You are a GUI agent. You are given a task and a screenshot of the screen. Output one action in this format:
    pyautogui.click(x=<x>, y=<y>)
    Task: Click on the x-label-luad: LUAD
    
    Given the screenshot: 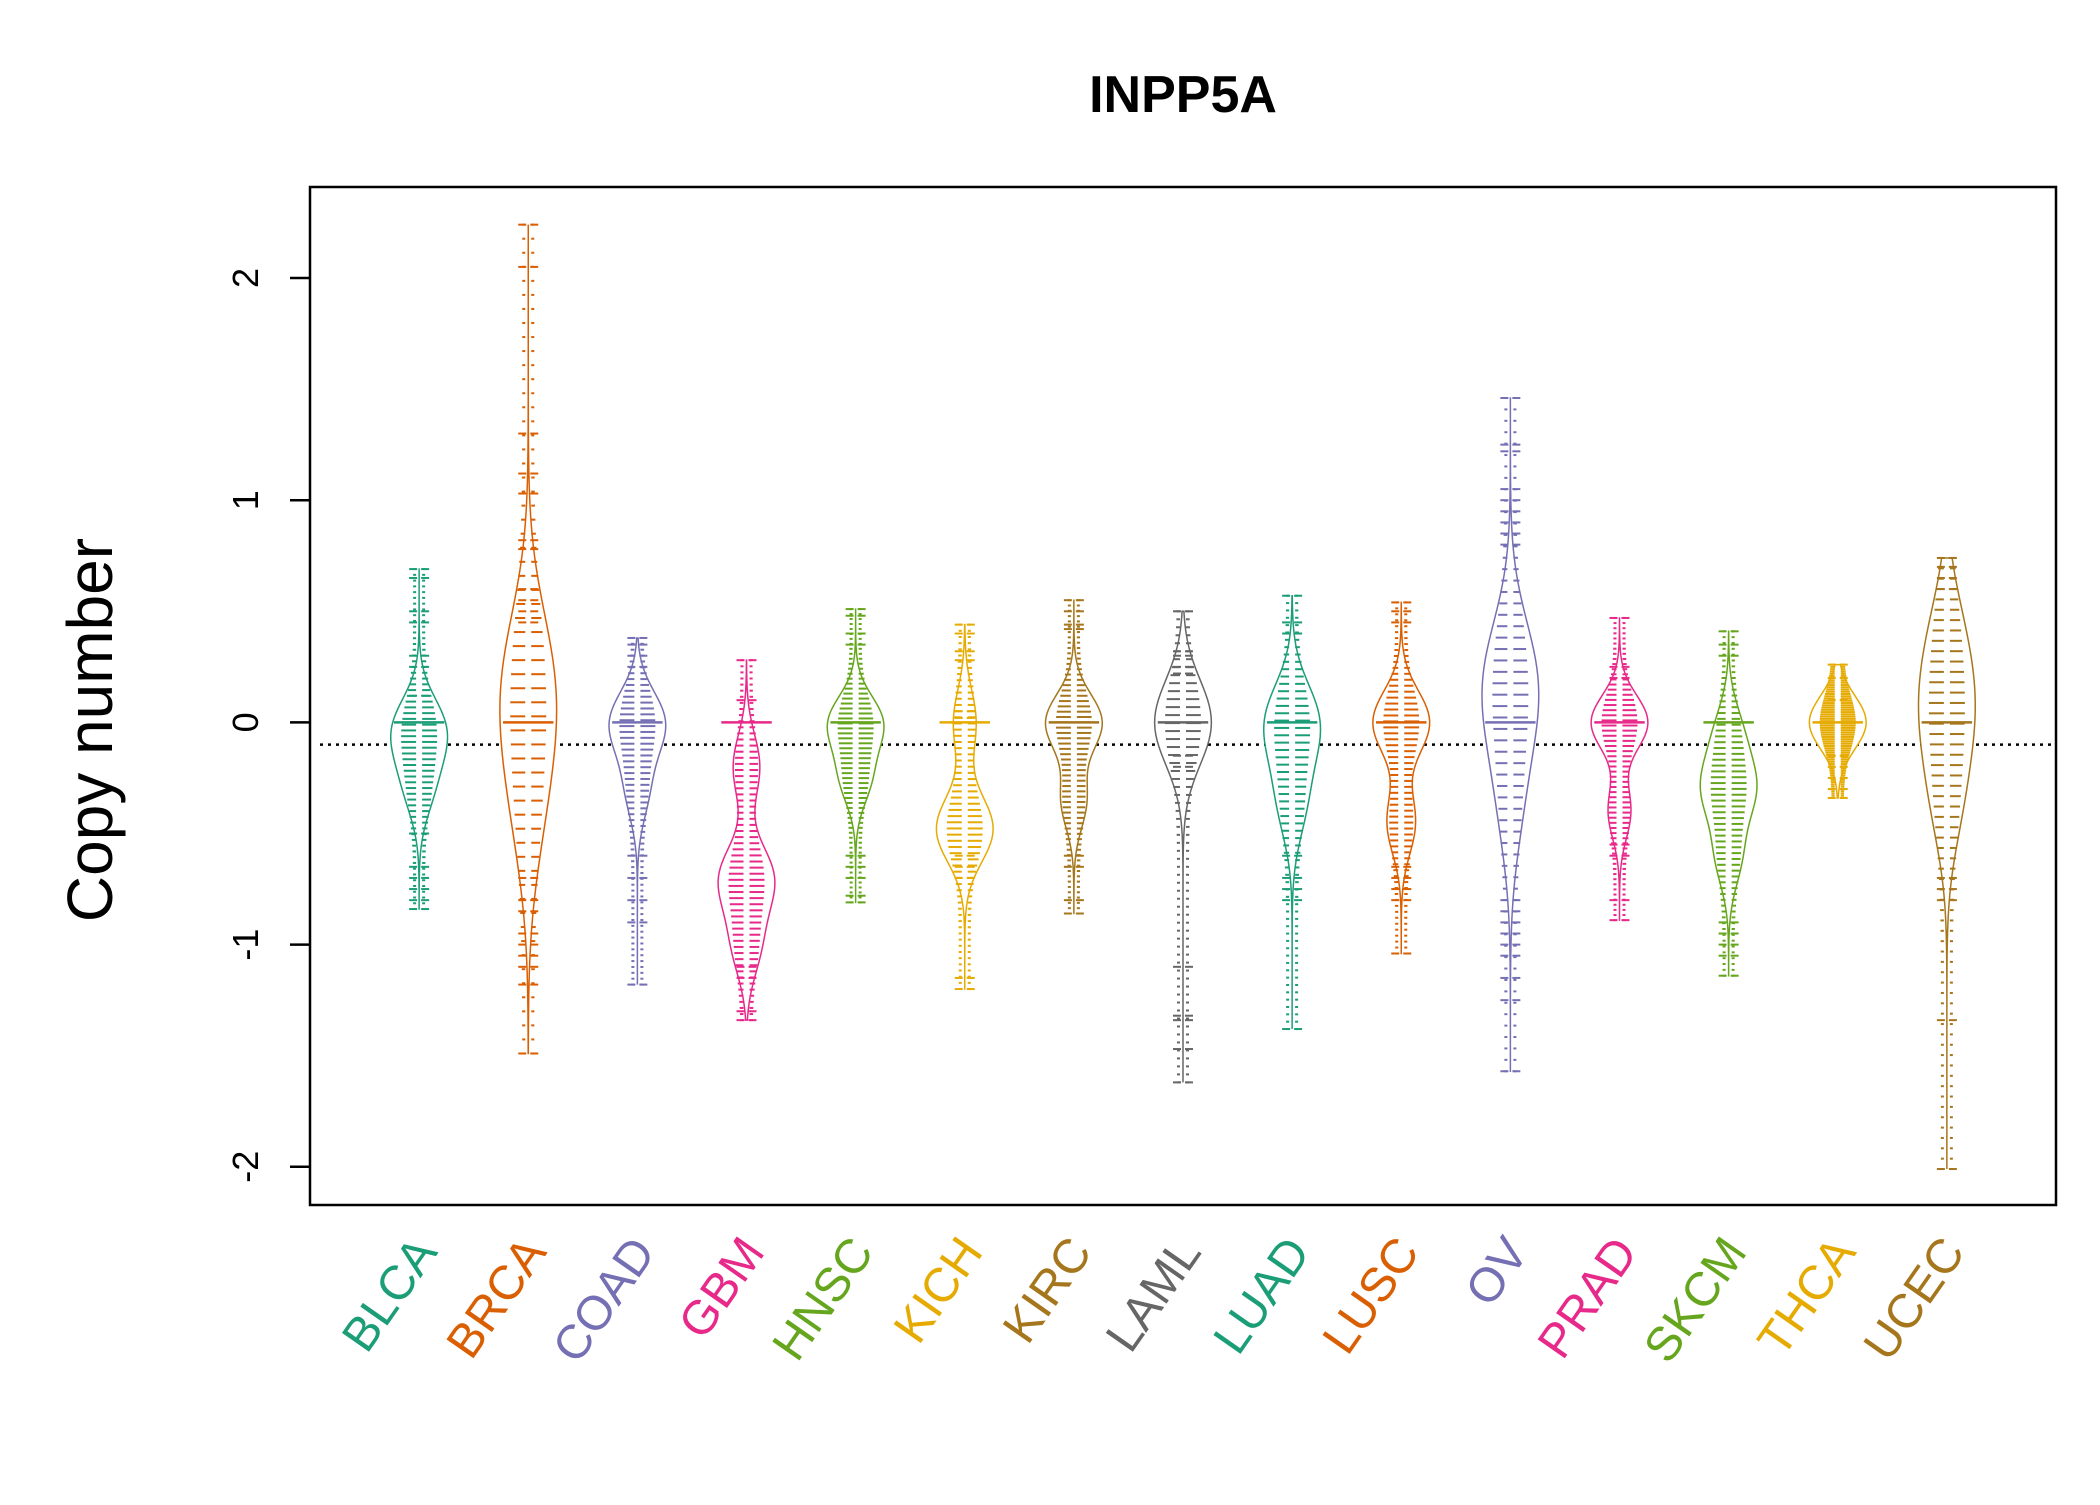 What is the action you would take?
    pyautogui.click(x=1262, y=1295)
    